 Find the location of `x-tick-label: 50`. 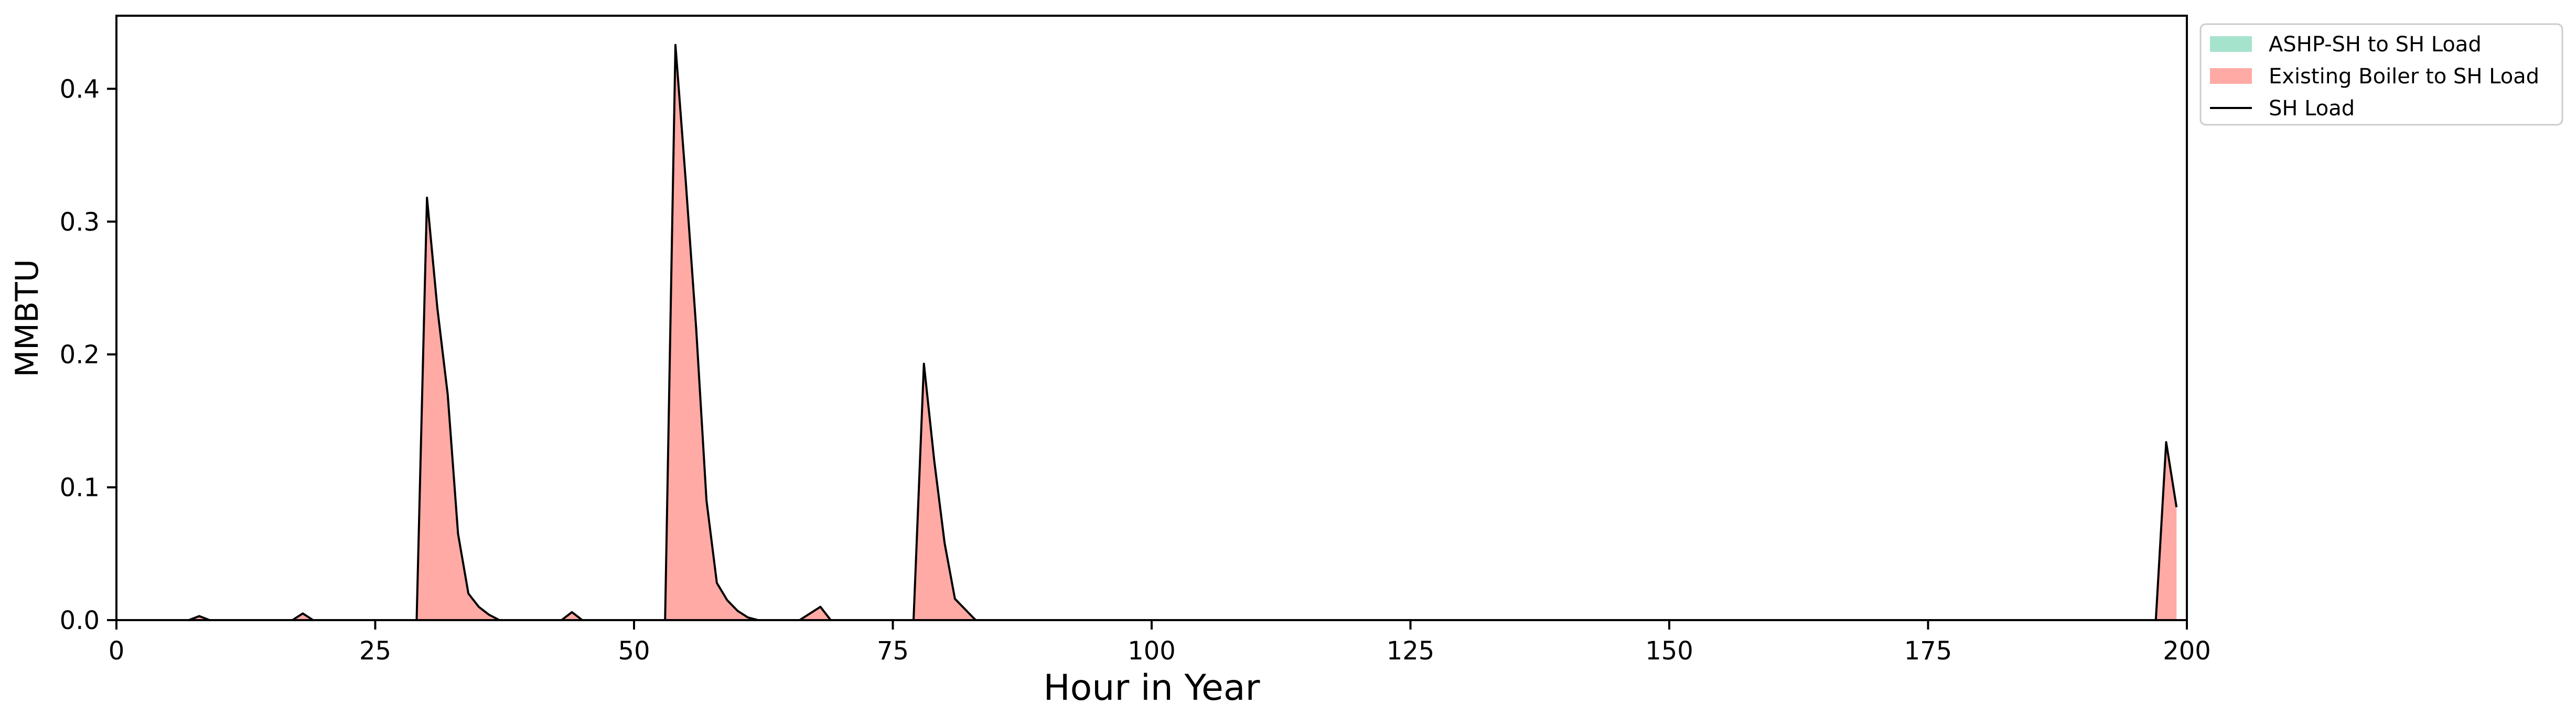

x-tick-label: 50 is located at coordinates (634, 651).